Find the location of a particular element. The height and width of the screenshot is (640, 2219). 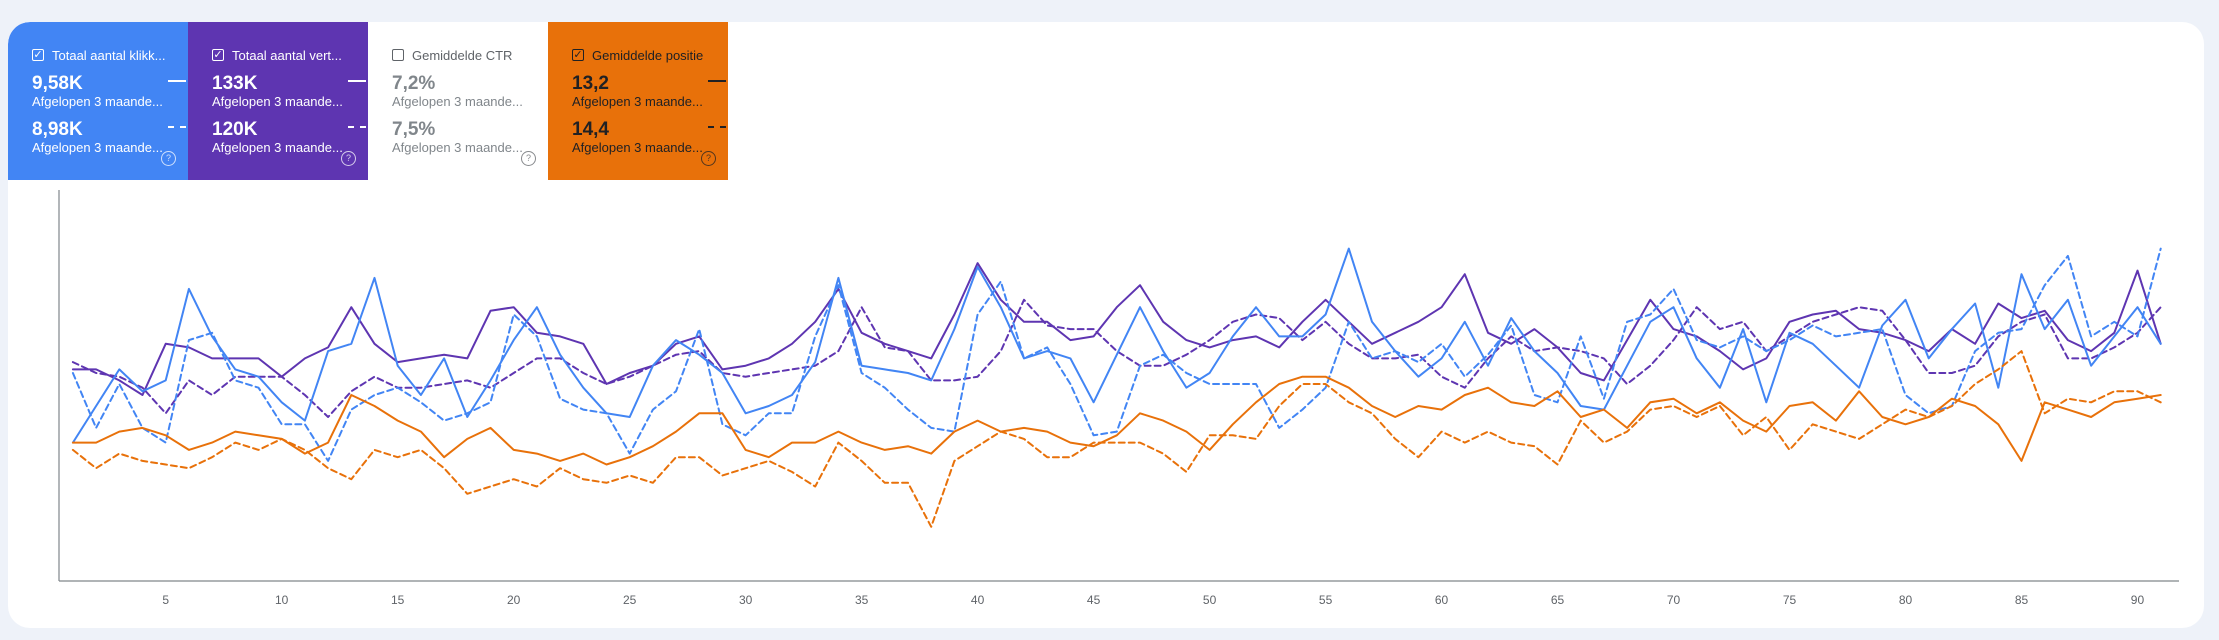

metric-card-header: ✓ Gemiddelde positie is located at coordinates (650, 55).